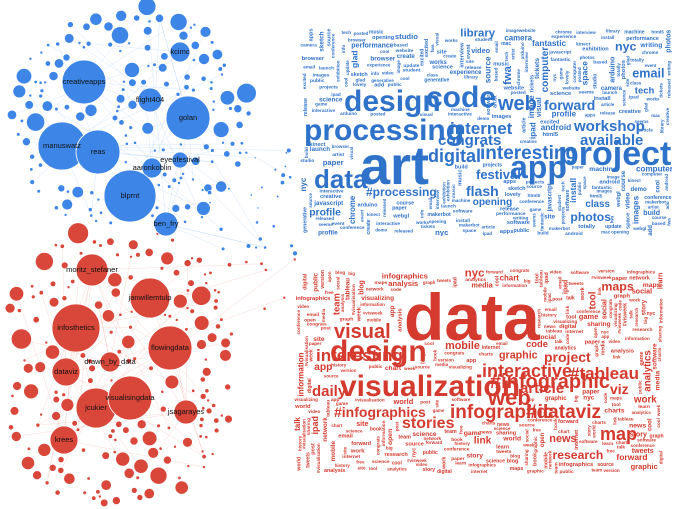 Image resolution: width=680 pixels, height=509 pixels. I want to click on cloud-blue-word: glad, so click(645, 107).